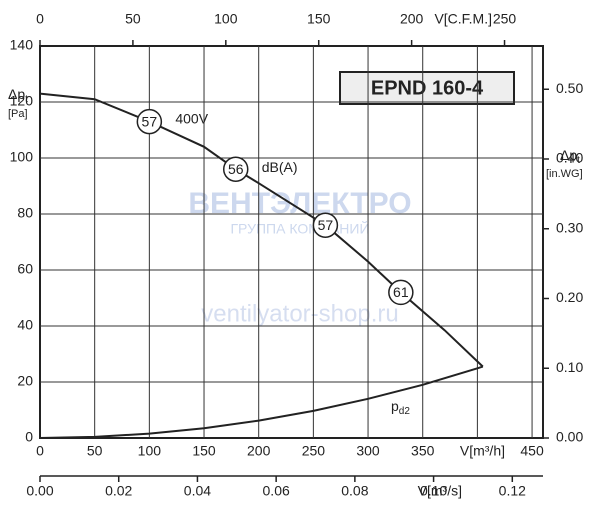  What do you see at coordinates (299, 203) in the screenshot?
I see `watermark: ВЕНТЭЛЕКТРО` at bounding box center [299, 203].